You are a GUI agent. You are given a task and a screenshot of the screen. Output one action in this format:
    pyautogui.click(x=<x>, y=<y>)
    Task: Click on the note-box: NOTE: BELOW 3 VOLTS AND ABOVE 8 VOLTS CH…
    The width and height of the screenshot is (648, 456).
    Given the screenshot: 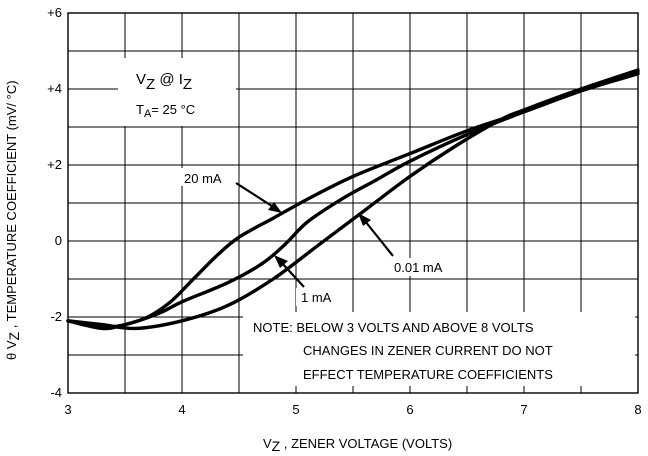 What is the action you would take?
    pyautogui.click(x=439, y=349)
    